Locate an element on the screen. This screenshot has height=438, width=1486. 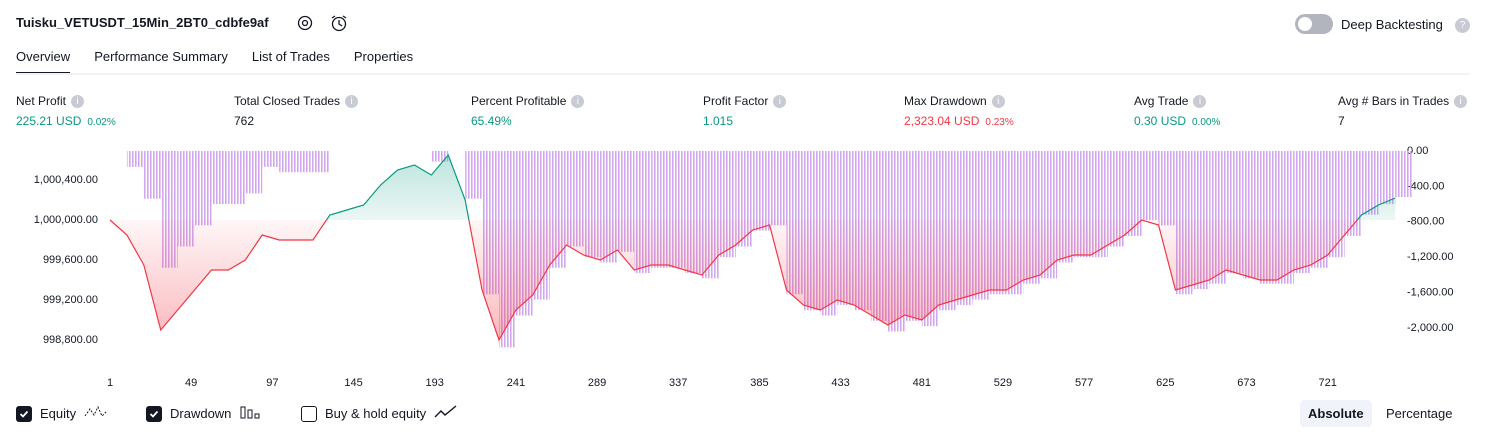
metric-label-row: Total Closed Trades i is located at coordinates (296, 101).